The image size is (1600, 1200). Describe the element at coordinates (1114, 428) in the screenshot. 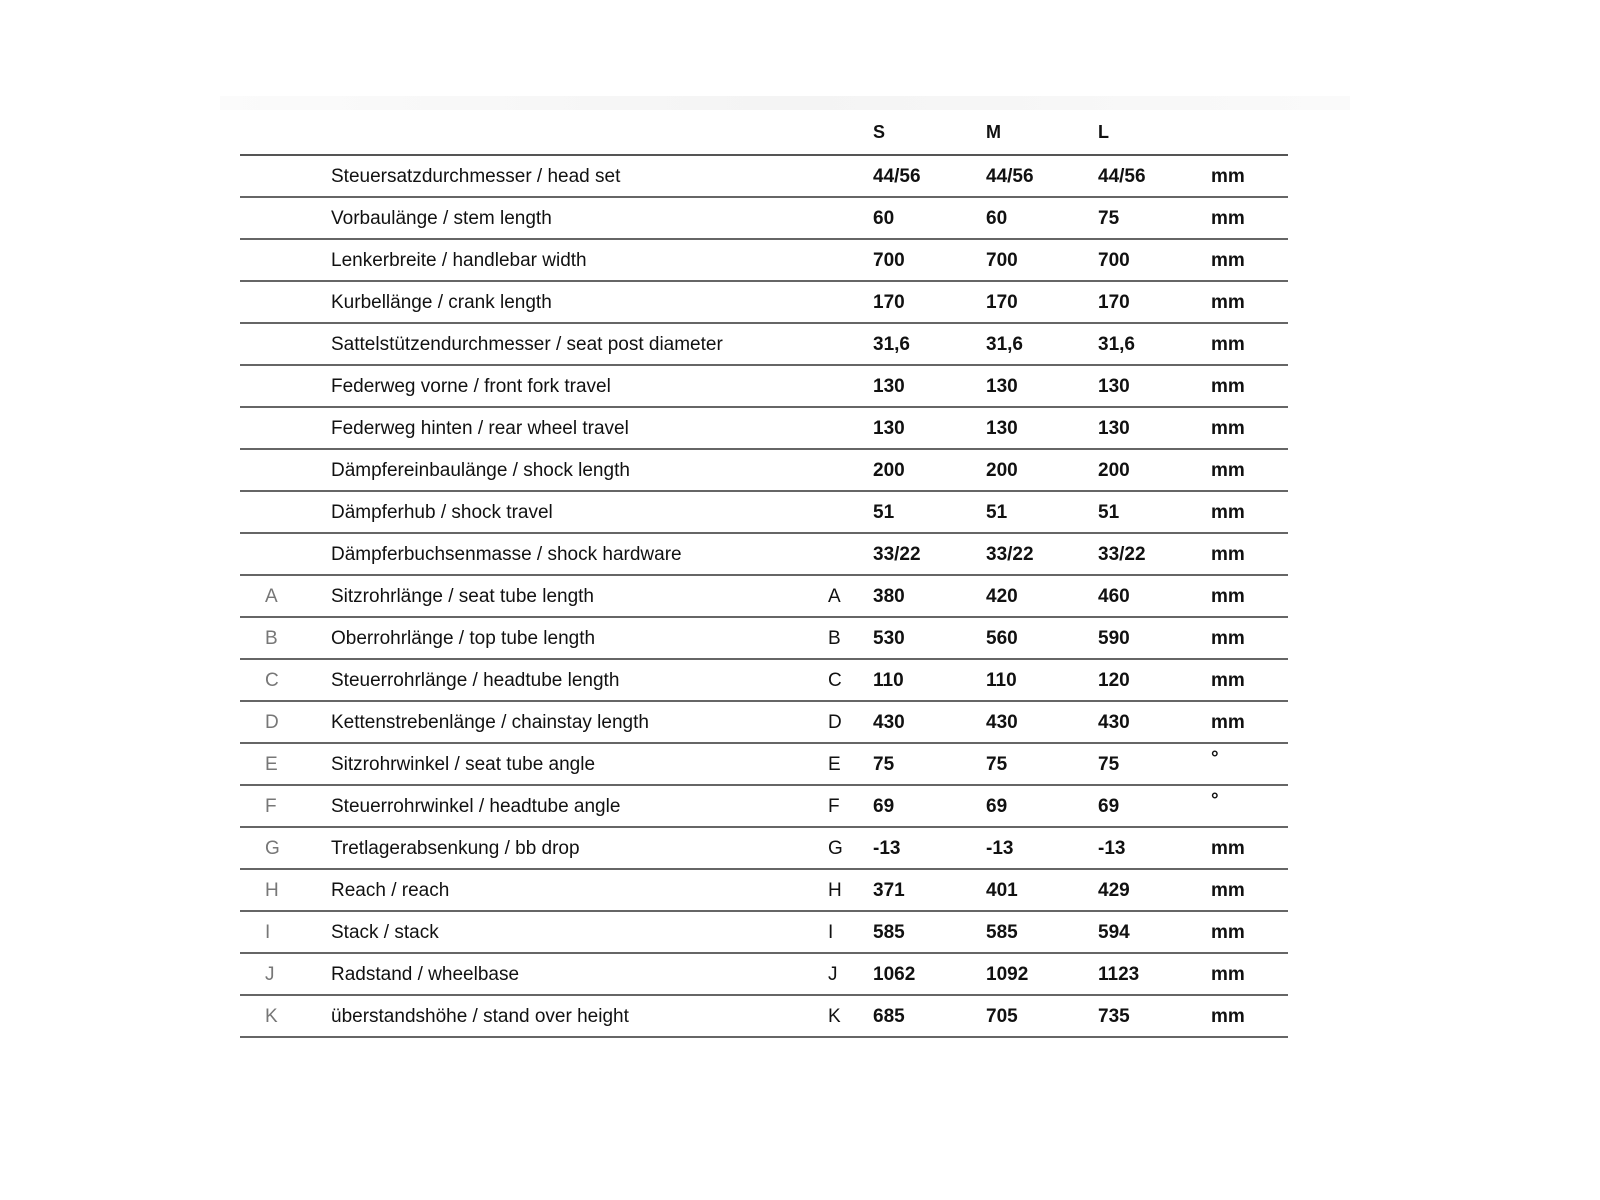

I see `value-l: 130` at that location.